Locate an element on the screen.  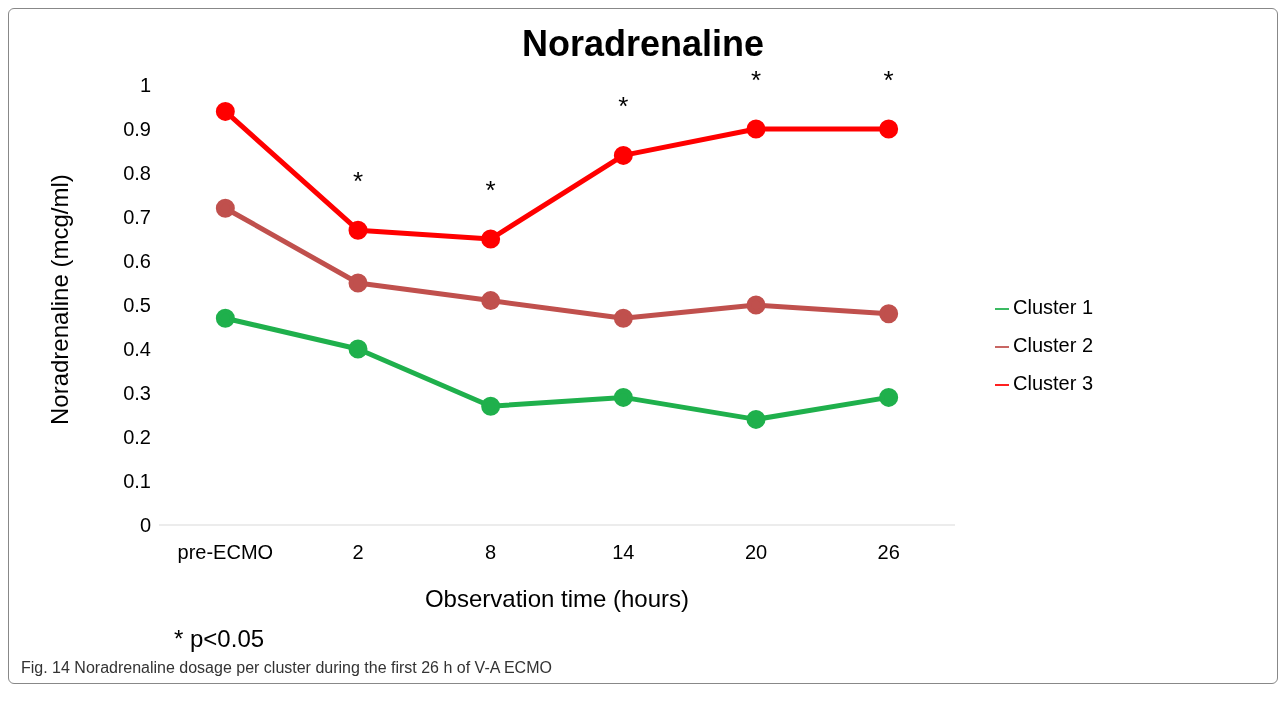
legend-label: Cluster 1 is located at coordinates (1053, 307).